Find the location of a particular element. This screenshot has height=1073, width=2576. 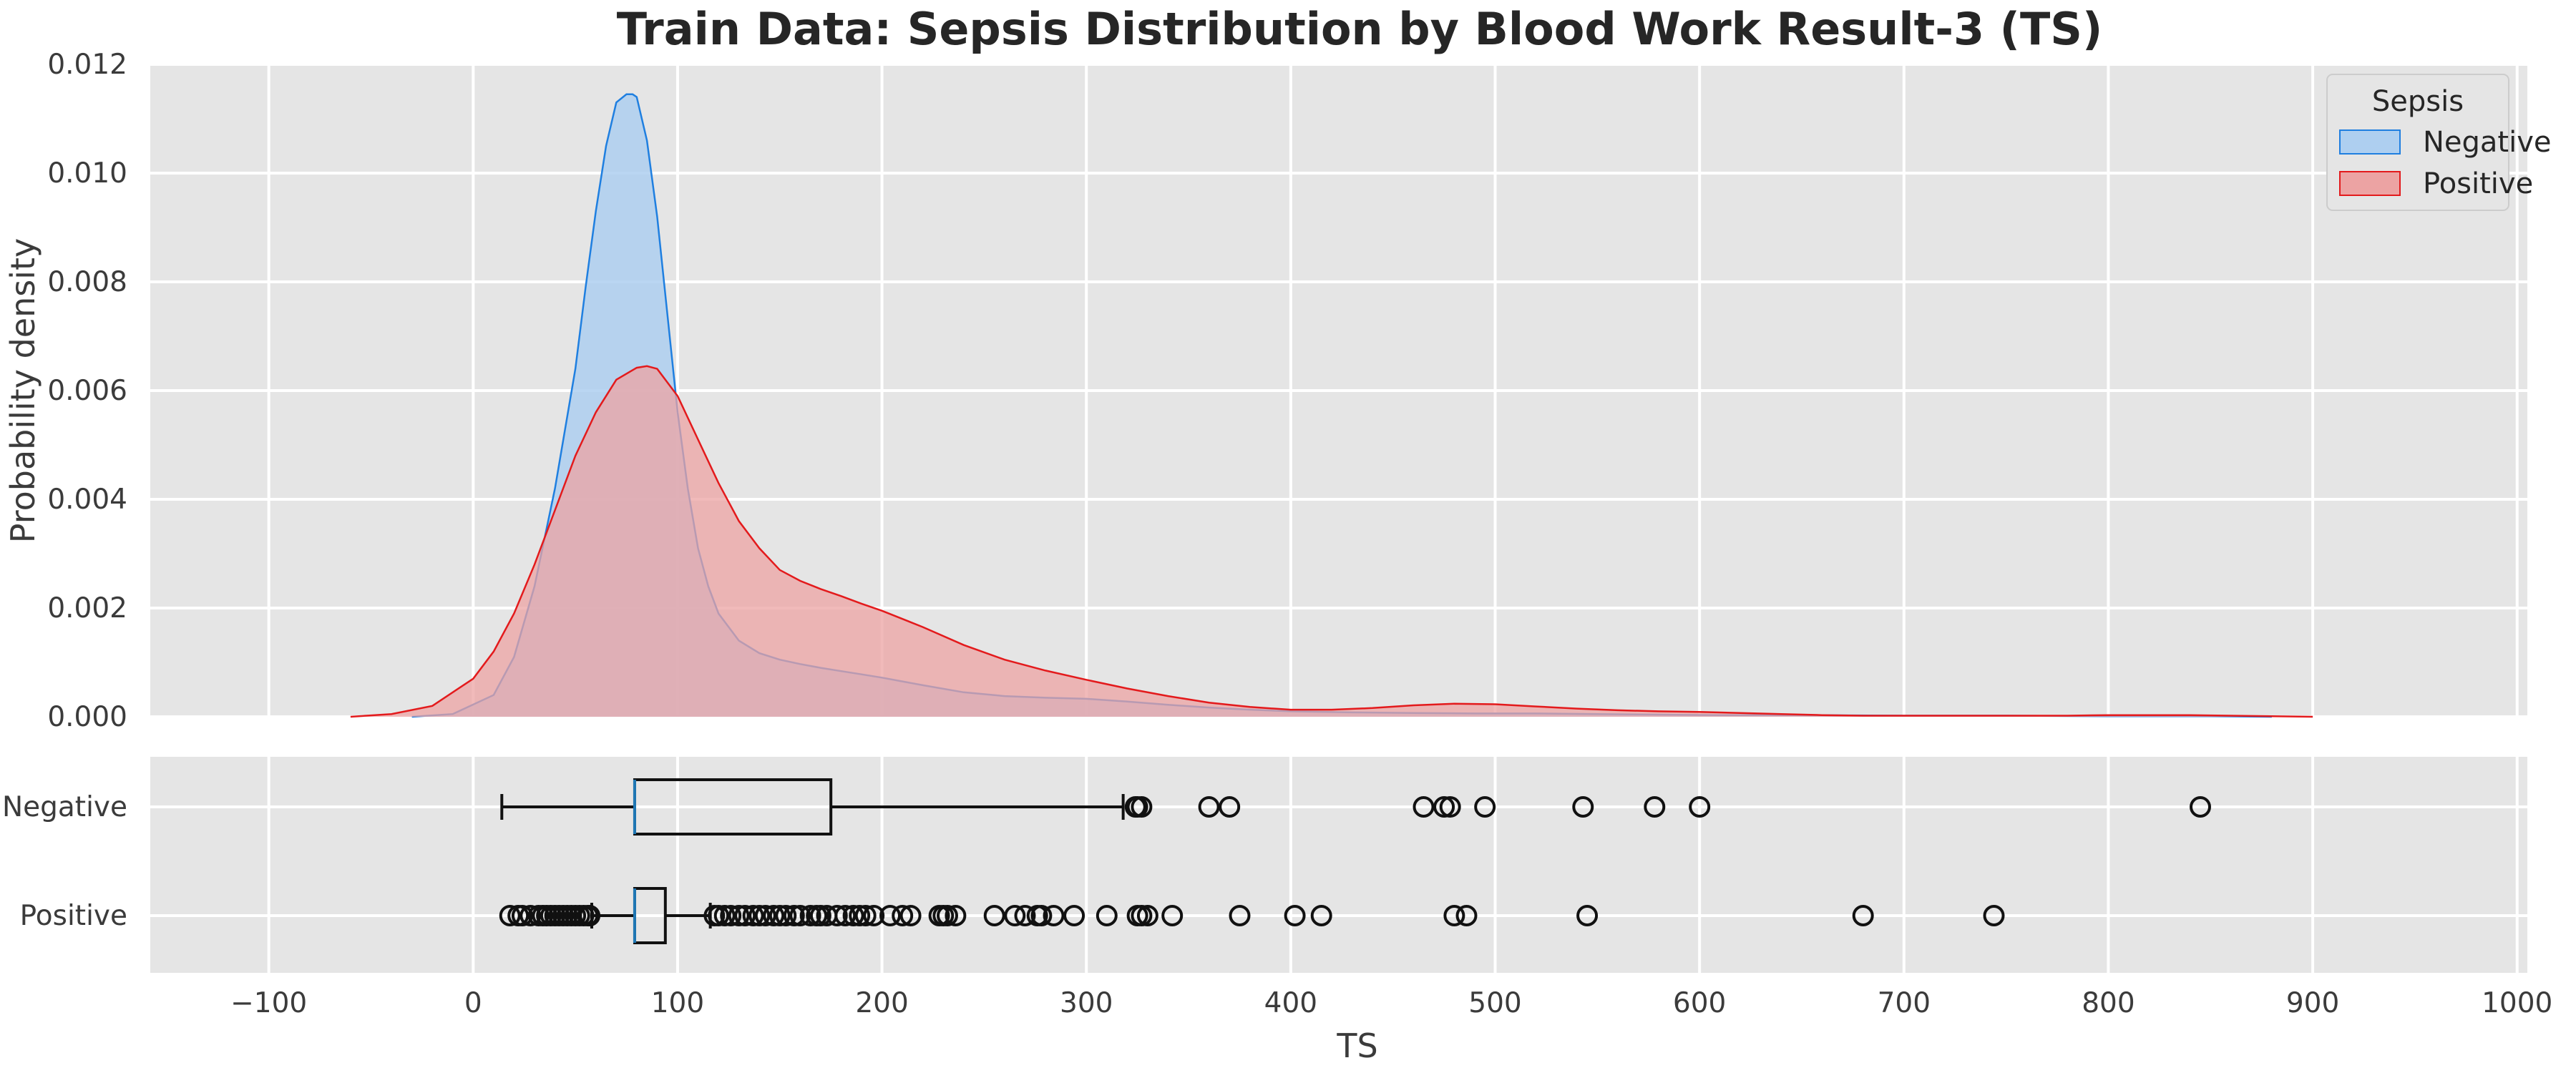

x-tick-label: 100 is located at coordinates (677, 1003).